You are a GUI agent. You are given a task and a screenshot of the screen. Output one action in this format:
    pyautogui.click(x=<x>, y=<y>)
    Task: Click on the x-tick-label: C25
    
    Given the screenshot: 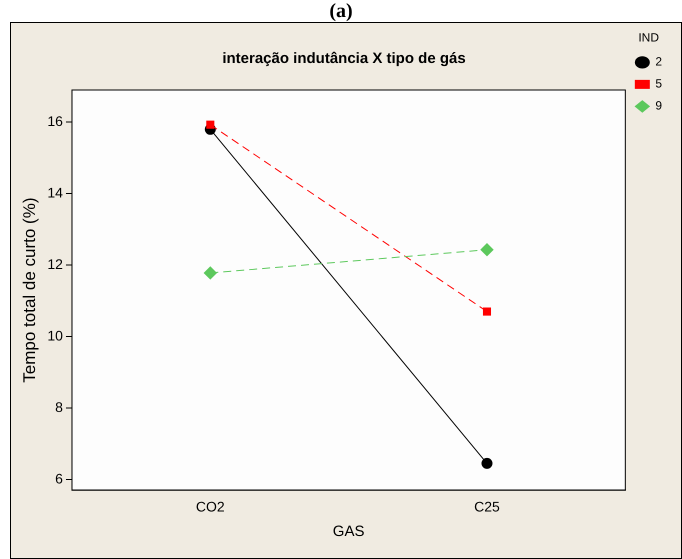 What is the action you would take?
    pyautogui.click(x=487, y=506)
    